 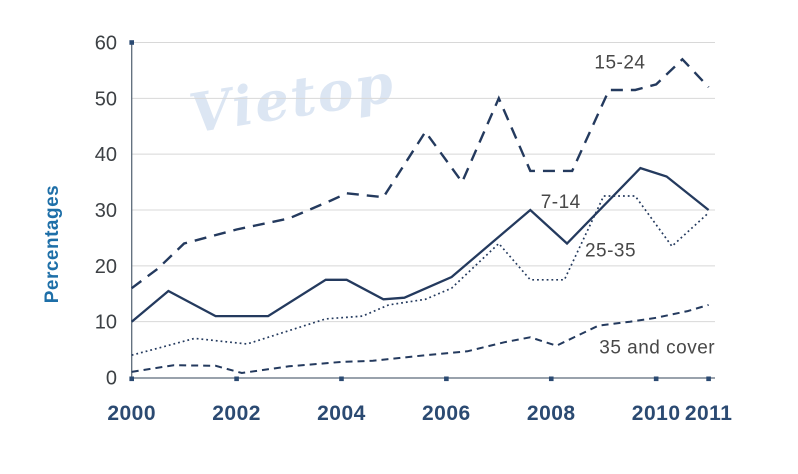 I want to click on x-tick-label-2010: 2010, so click(x=656, y=413).